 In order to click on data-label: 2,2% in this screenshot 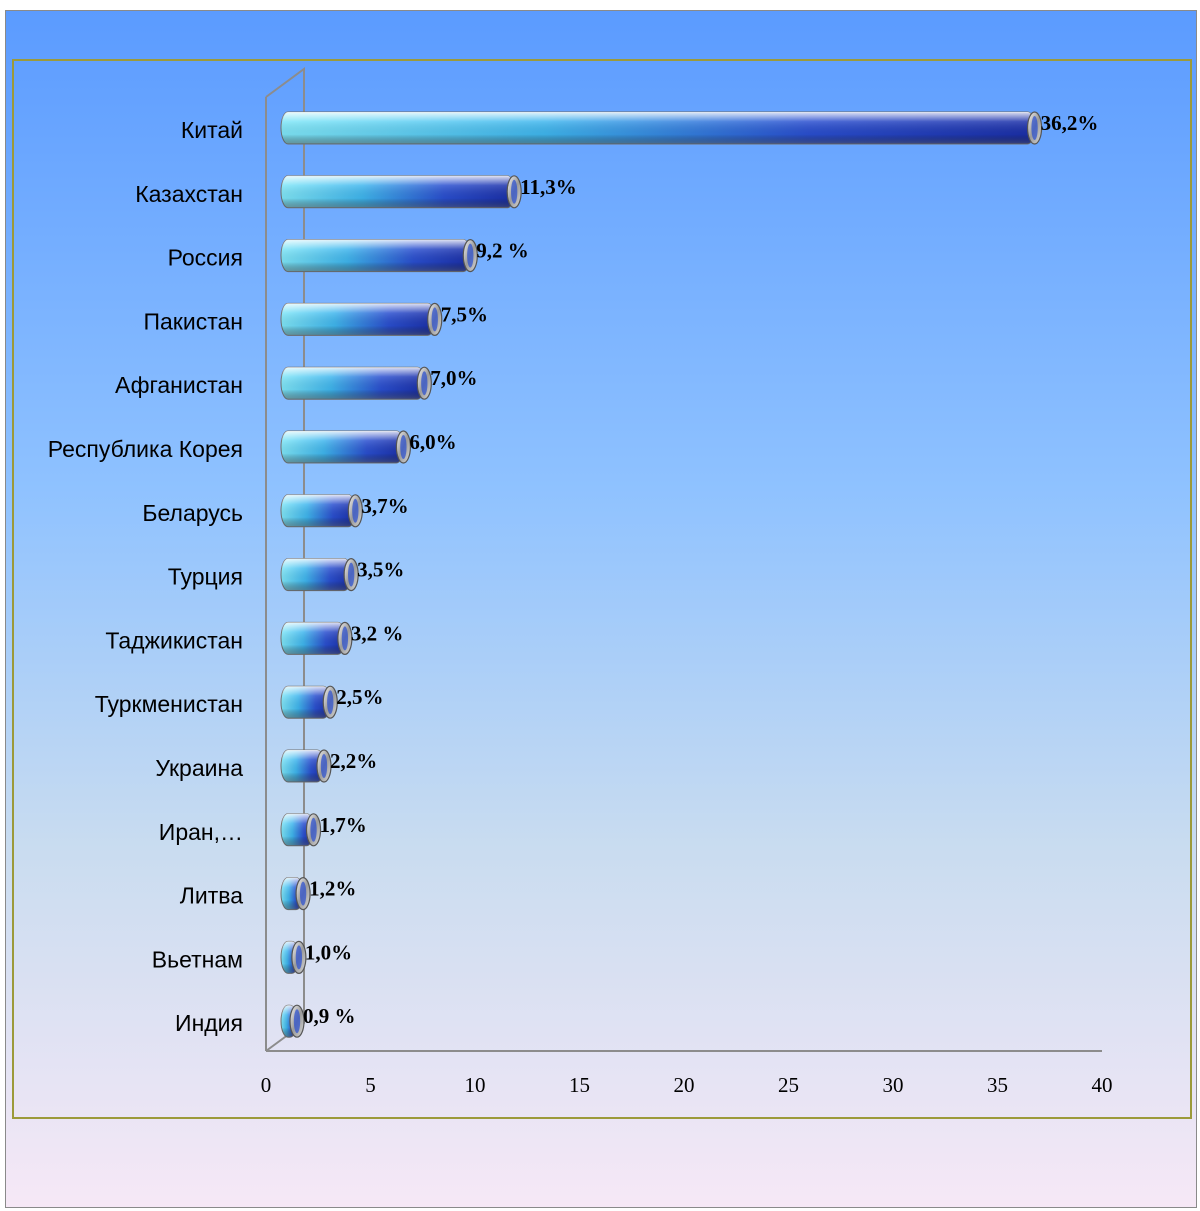, I will do `click(353, 761)`.